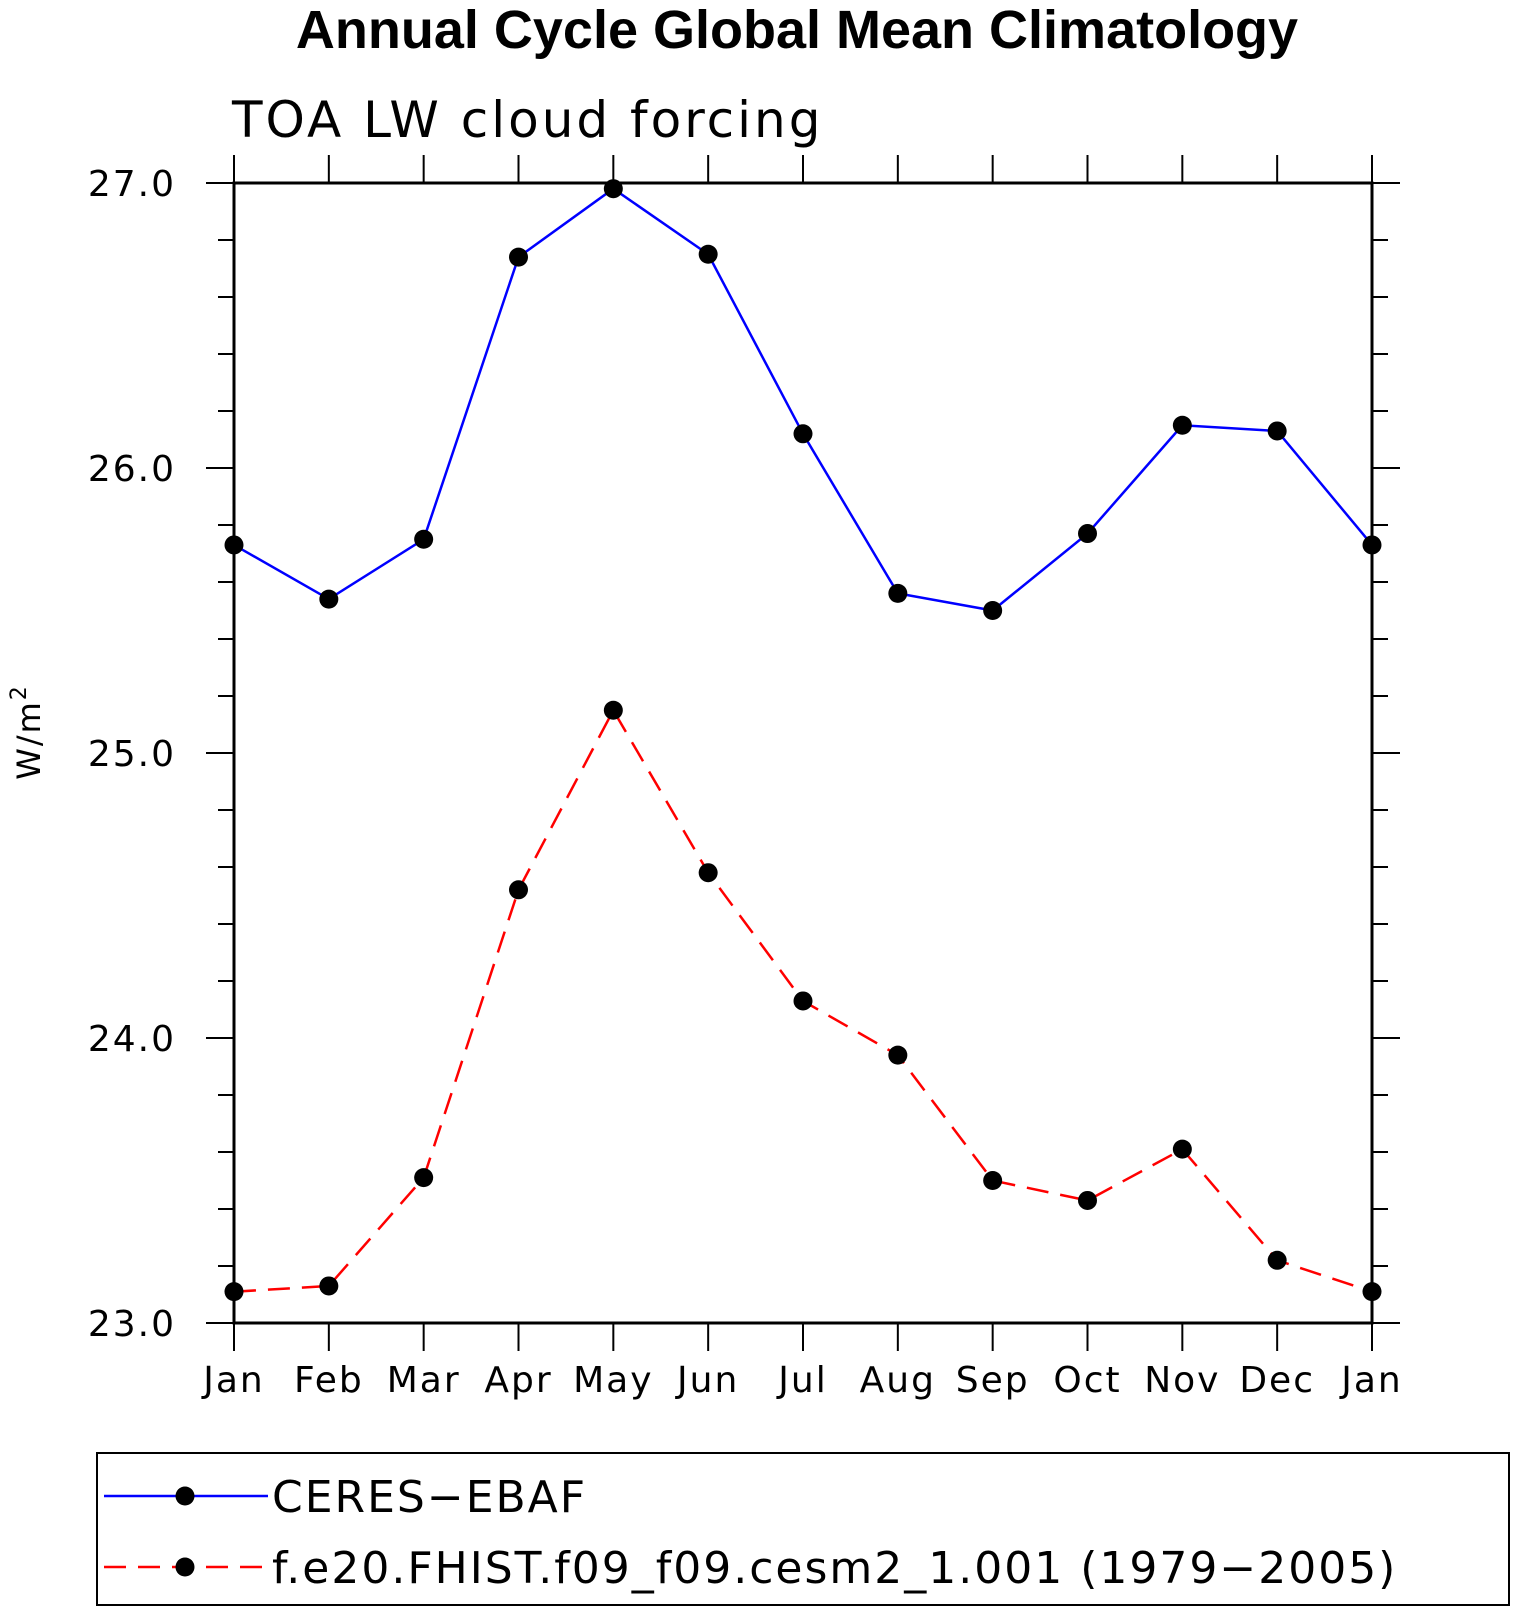 The width and height of the screenshot is (1514, 1609). Describe the element at coordinates (132, 1039) in the screenshot. I see `y-tick-label: 24.0` at that location.